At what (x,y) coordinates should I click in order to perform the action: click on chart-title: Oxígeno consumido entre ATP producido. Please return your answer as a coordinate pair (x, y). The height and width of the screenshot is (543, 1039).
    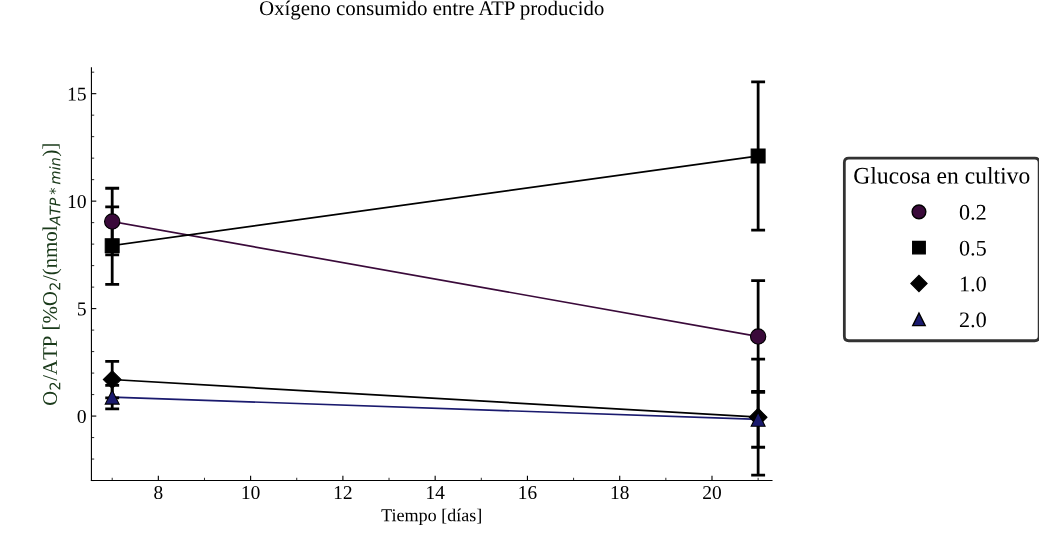
    Looking at the image, I should click on (431, 10).